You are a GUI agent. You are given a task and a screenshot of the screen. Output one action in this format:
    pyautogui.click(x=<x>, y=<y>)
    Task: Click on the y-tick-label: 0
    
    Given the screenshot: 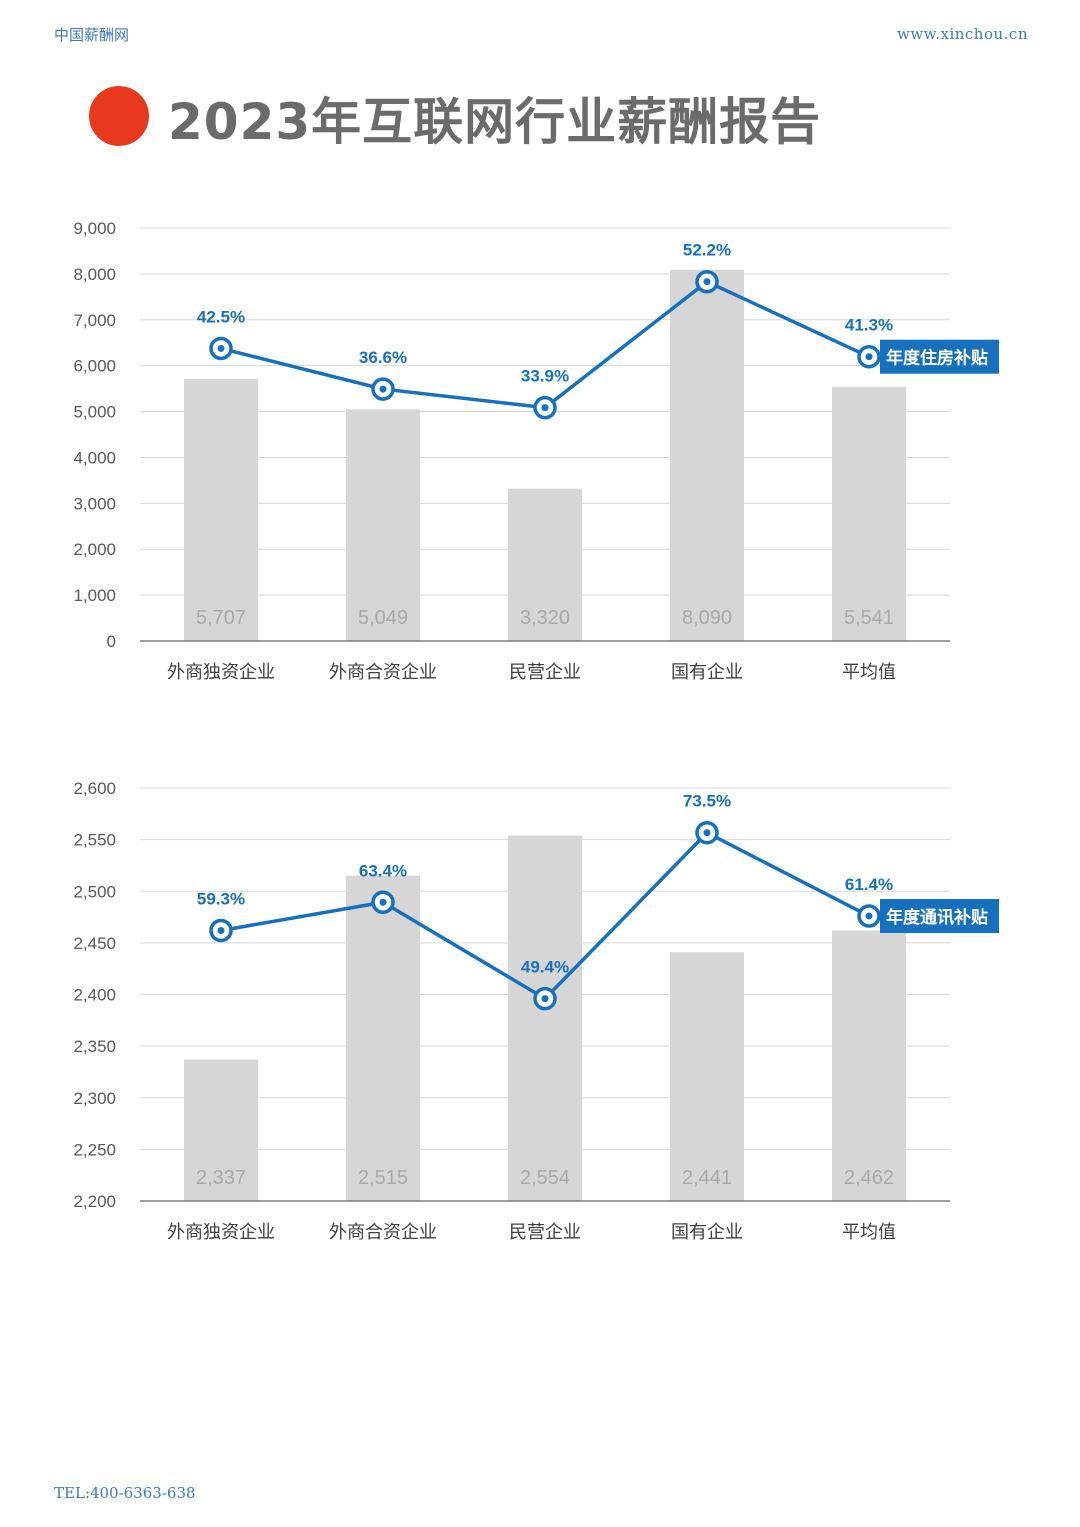 What is the action you would take?
    pyautogui.click(x=111, y=641)
    